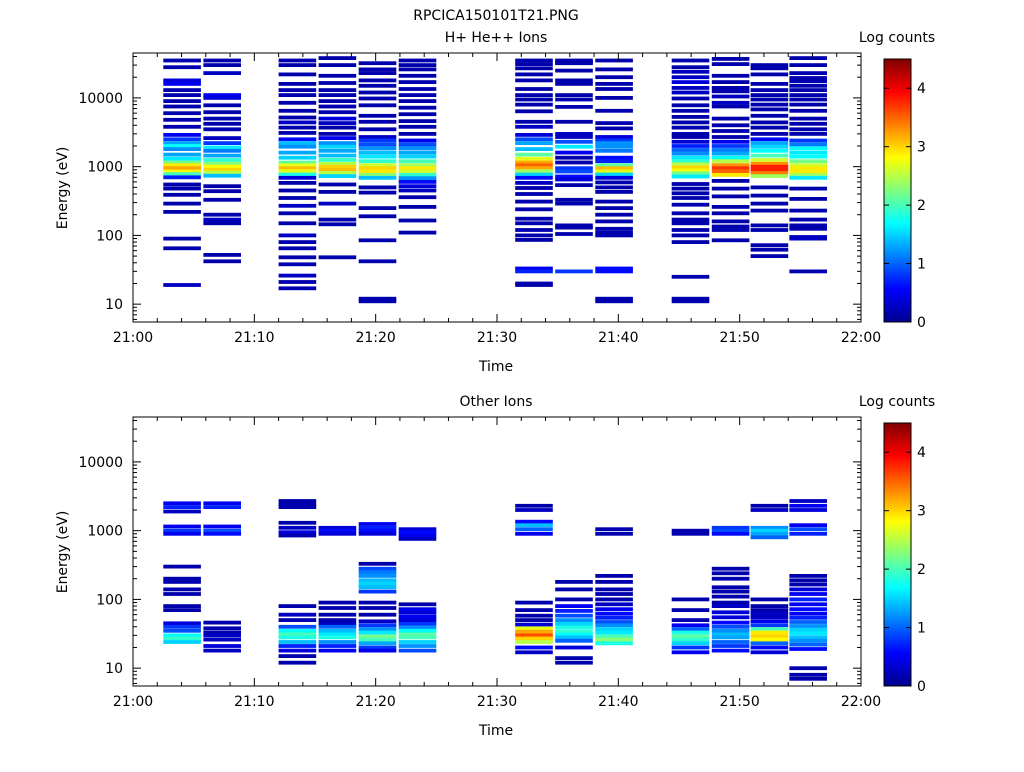  Describe the element at coordinates (739, 338) in the screenshot. I see `x-tick-label: 21:50` at that location.